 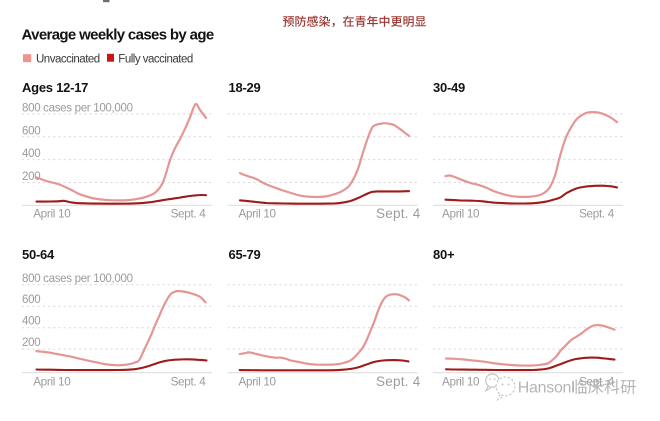 What do you see at coordinates (55, 87) in the screenshot?
I see `svg-text: Ages 12-17` at bounding box center [55, 87].